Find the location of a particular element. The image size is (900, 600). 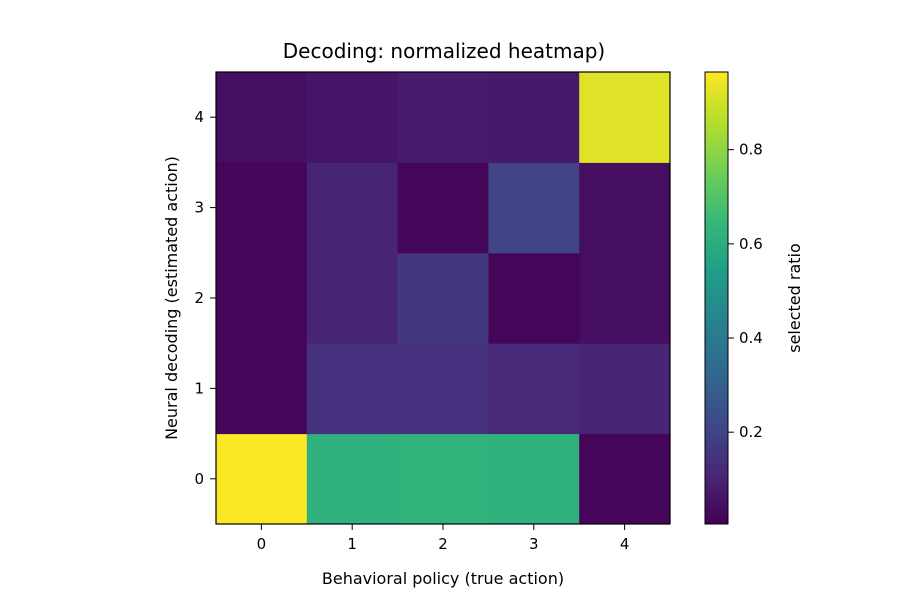

y-tick-label: 2 is located at coordinates (199, 298).